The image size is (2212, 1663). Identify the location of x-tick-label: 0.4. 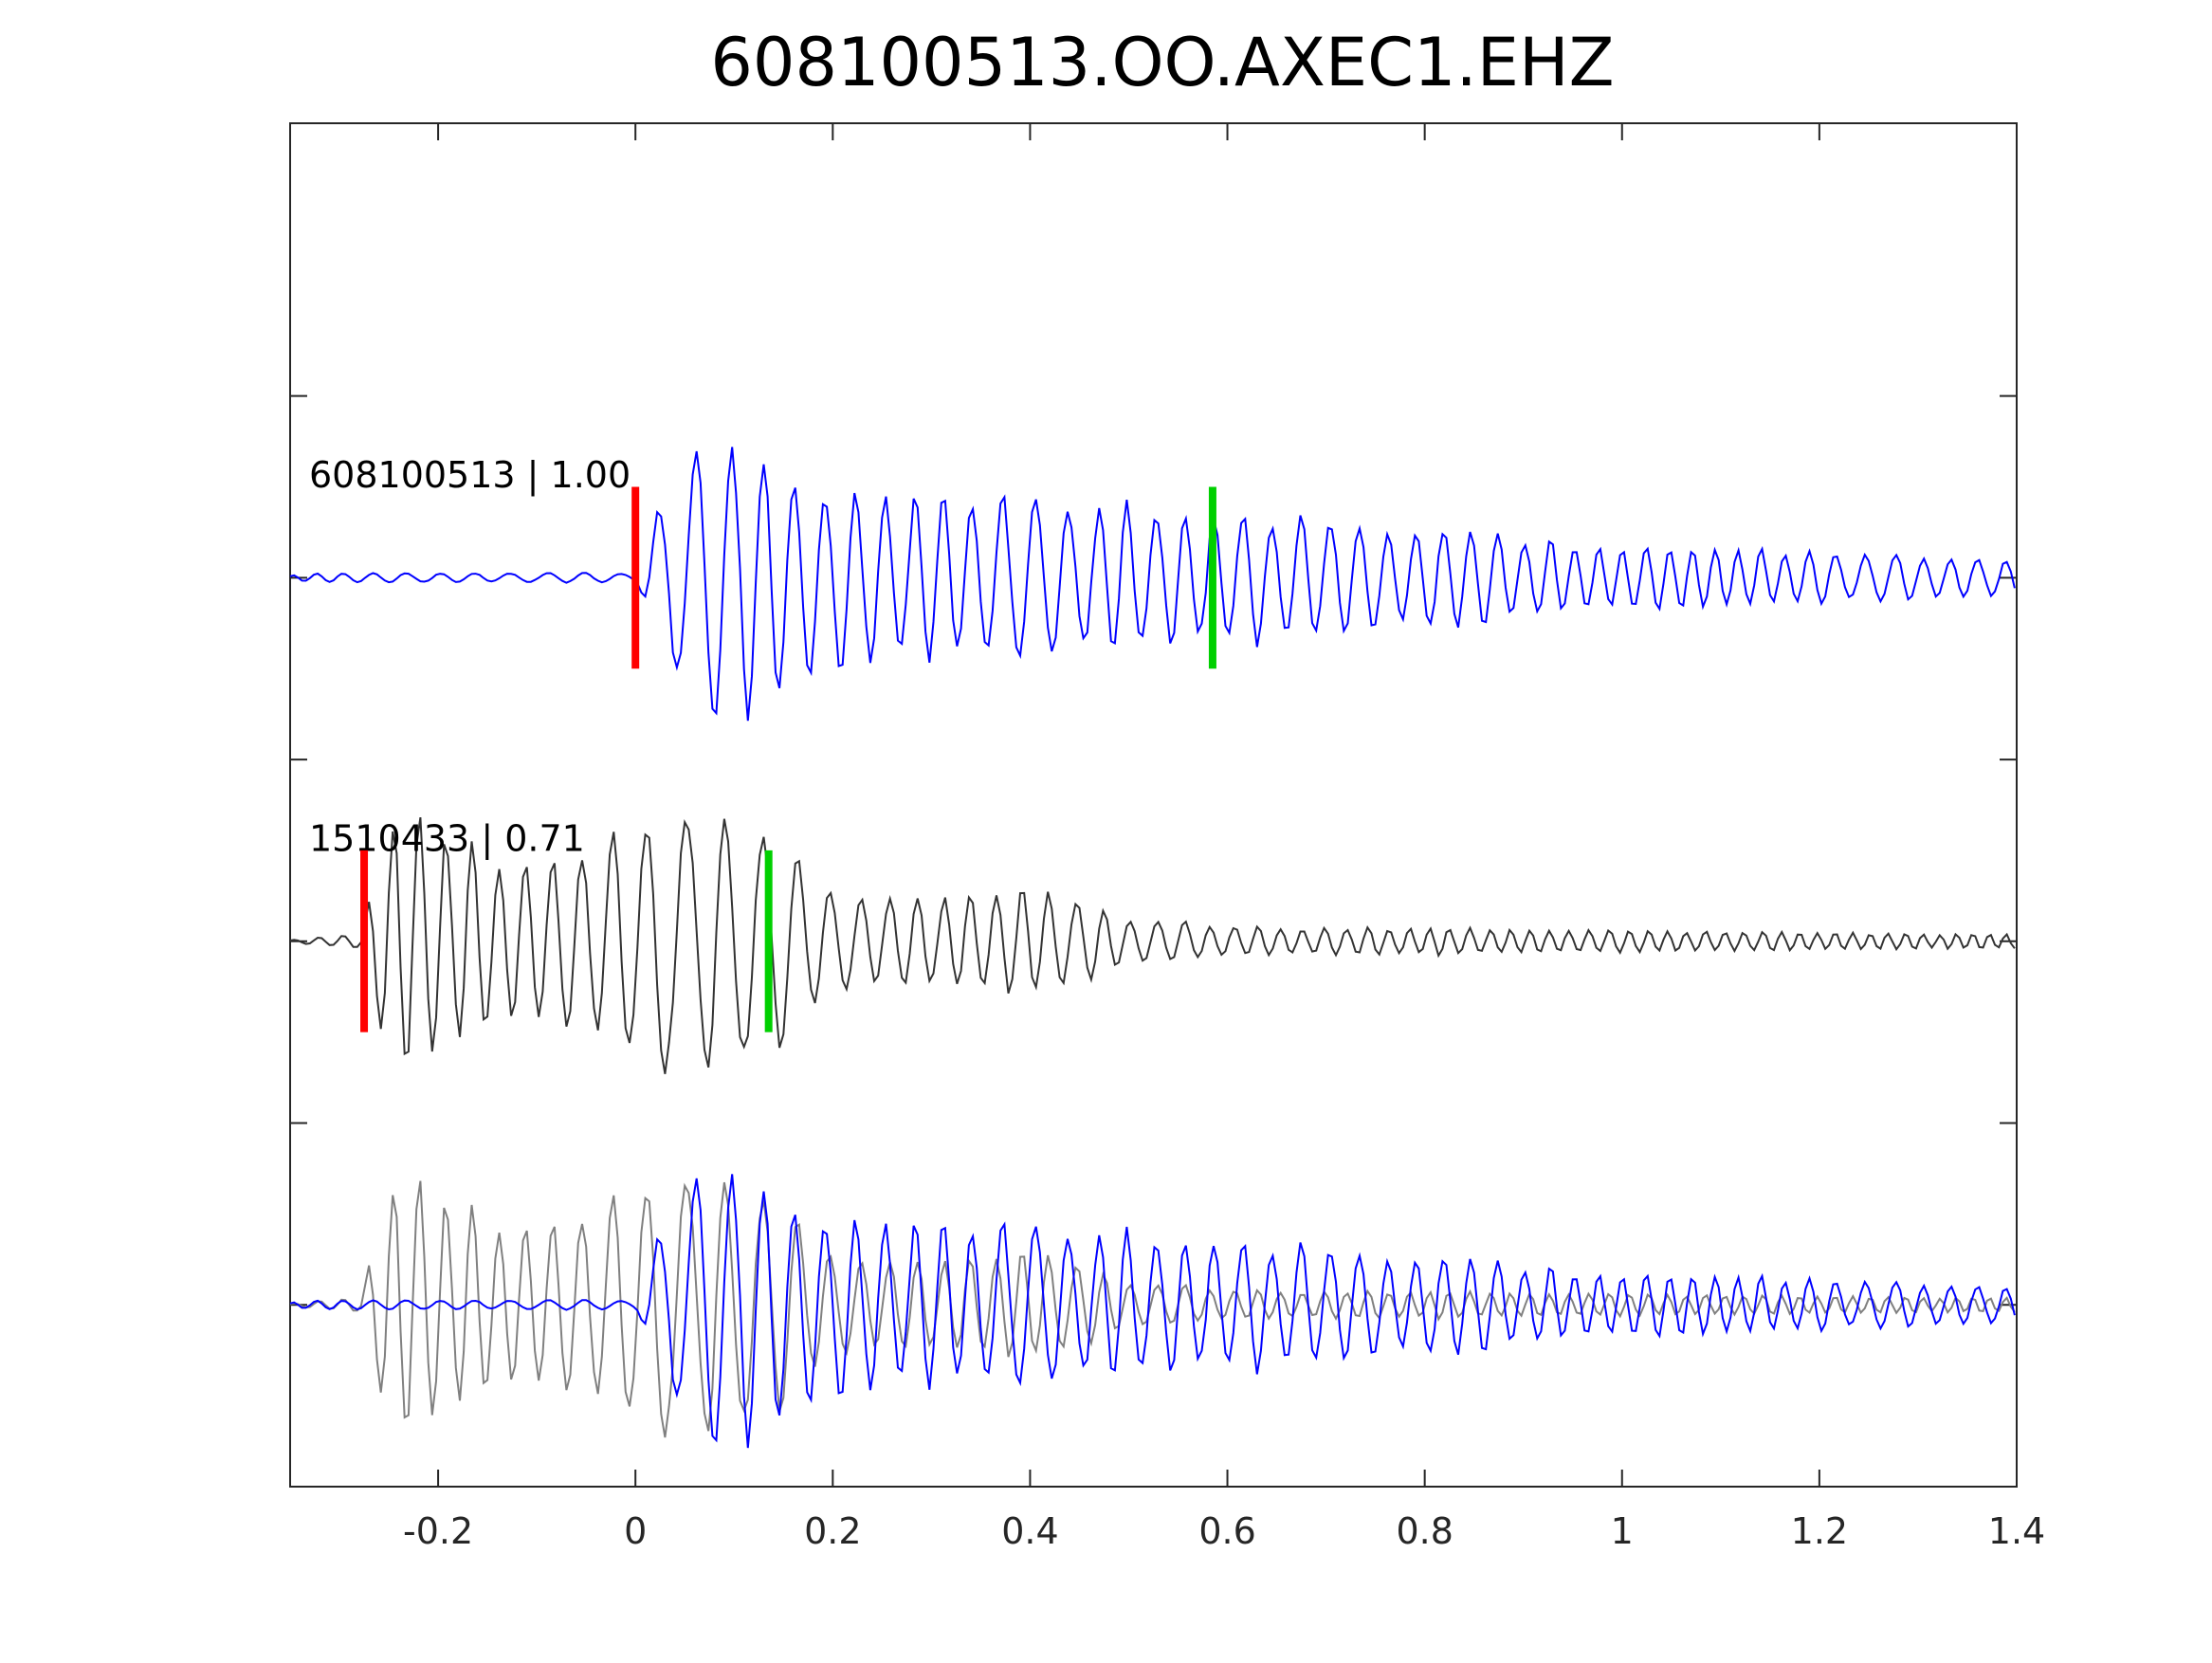
(1029, 1531).